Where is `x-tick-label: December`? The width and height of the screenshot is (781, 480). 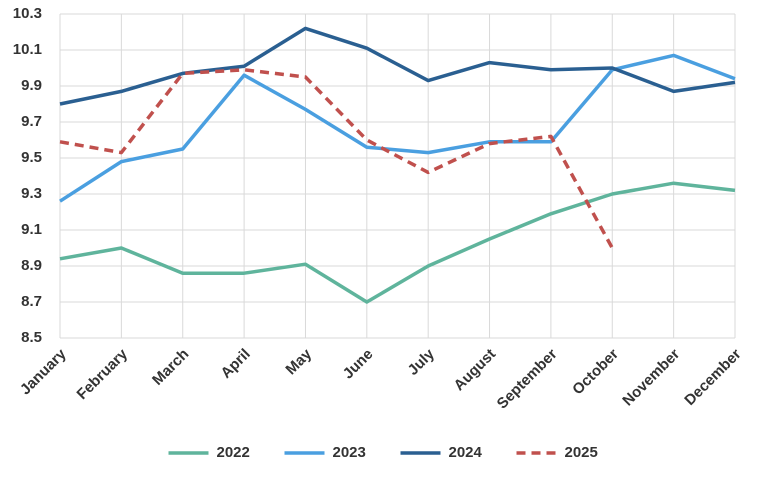
x-tick-label: December is located at coordinates (712, 377).